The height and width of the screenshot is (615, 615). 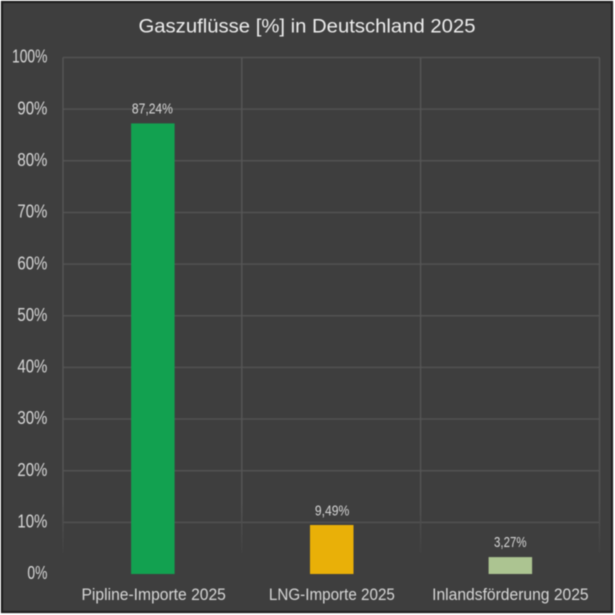 I want to click on svg-text: 50%, so click(x=32, y=315).